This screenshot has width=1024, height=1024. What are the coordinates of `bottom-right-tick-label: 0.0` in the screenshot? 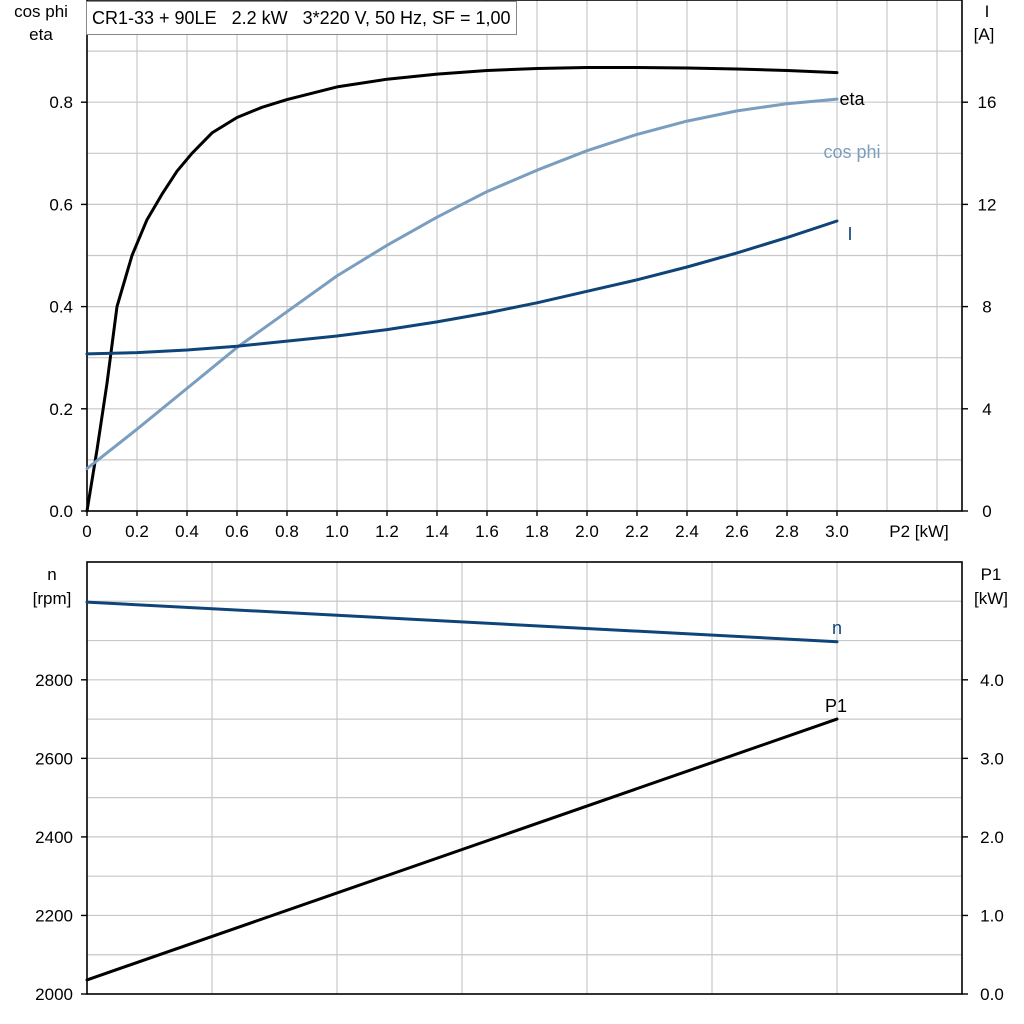 It's located at (992, 994).